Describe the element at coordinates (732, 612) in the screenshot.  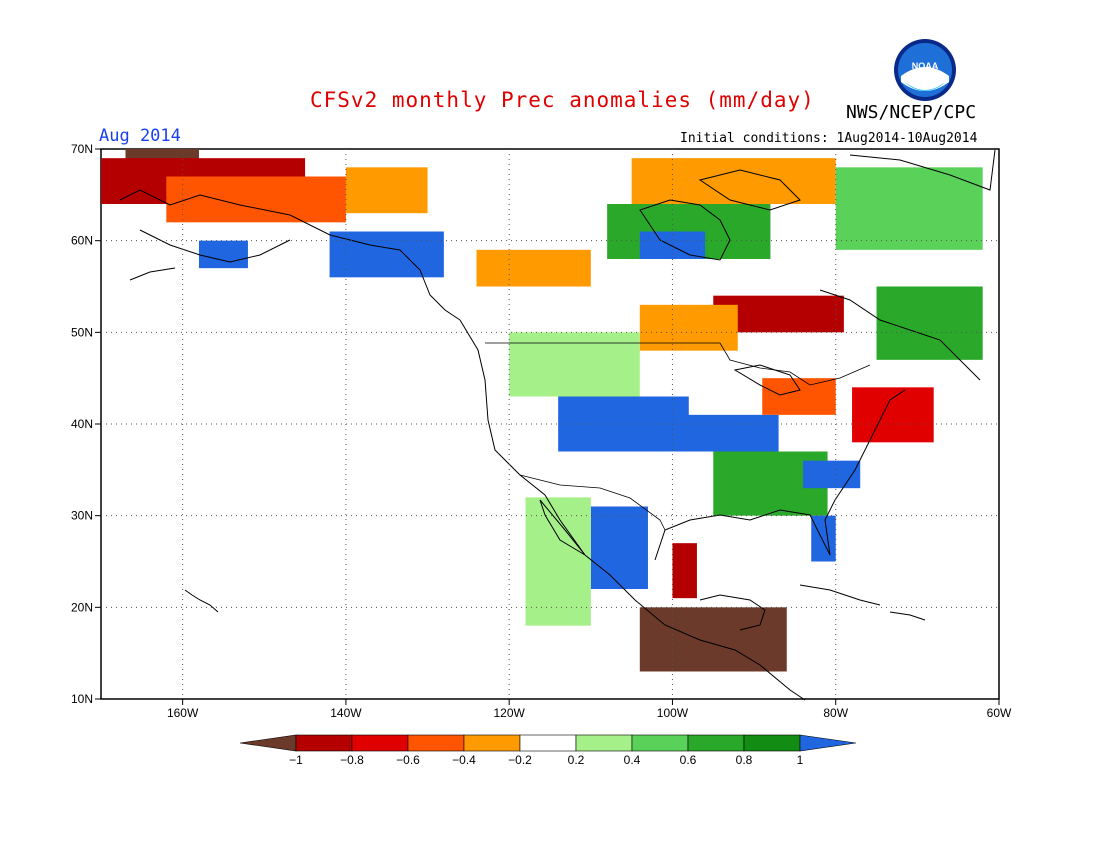
I see `yucatan` at that location.